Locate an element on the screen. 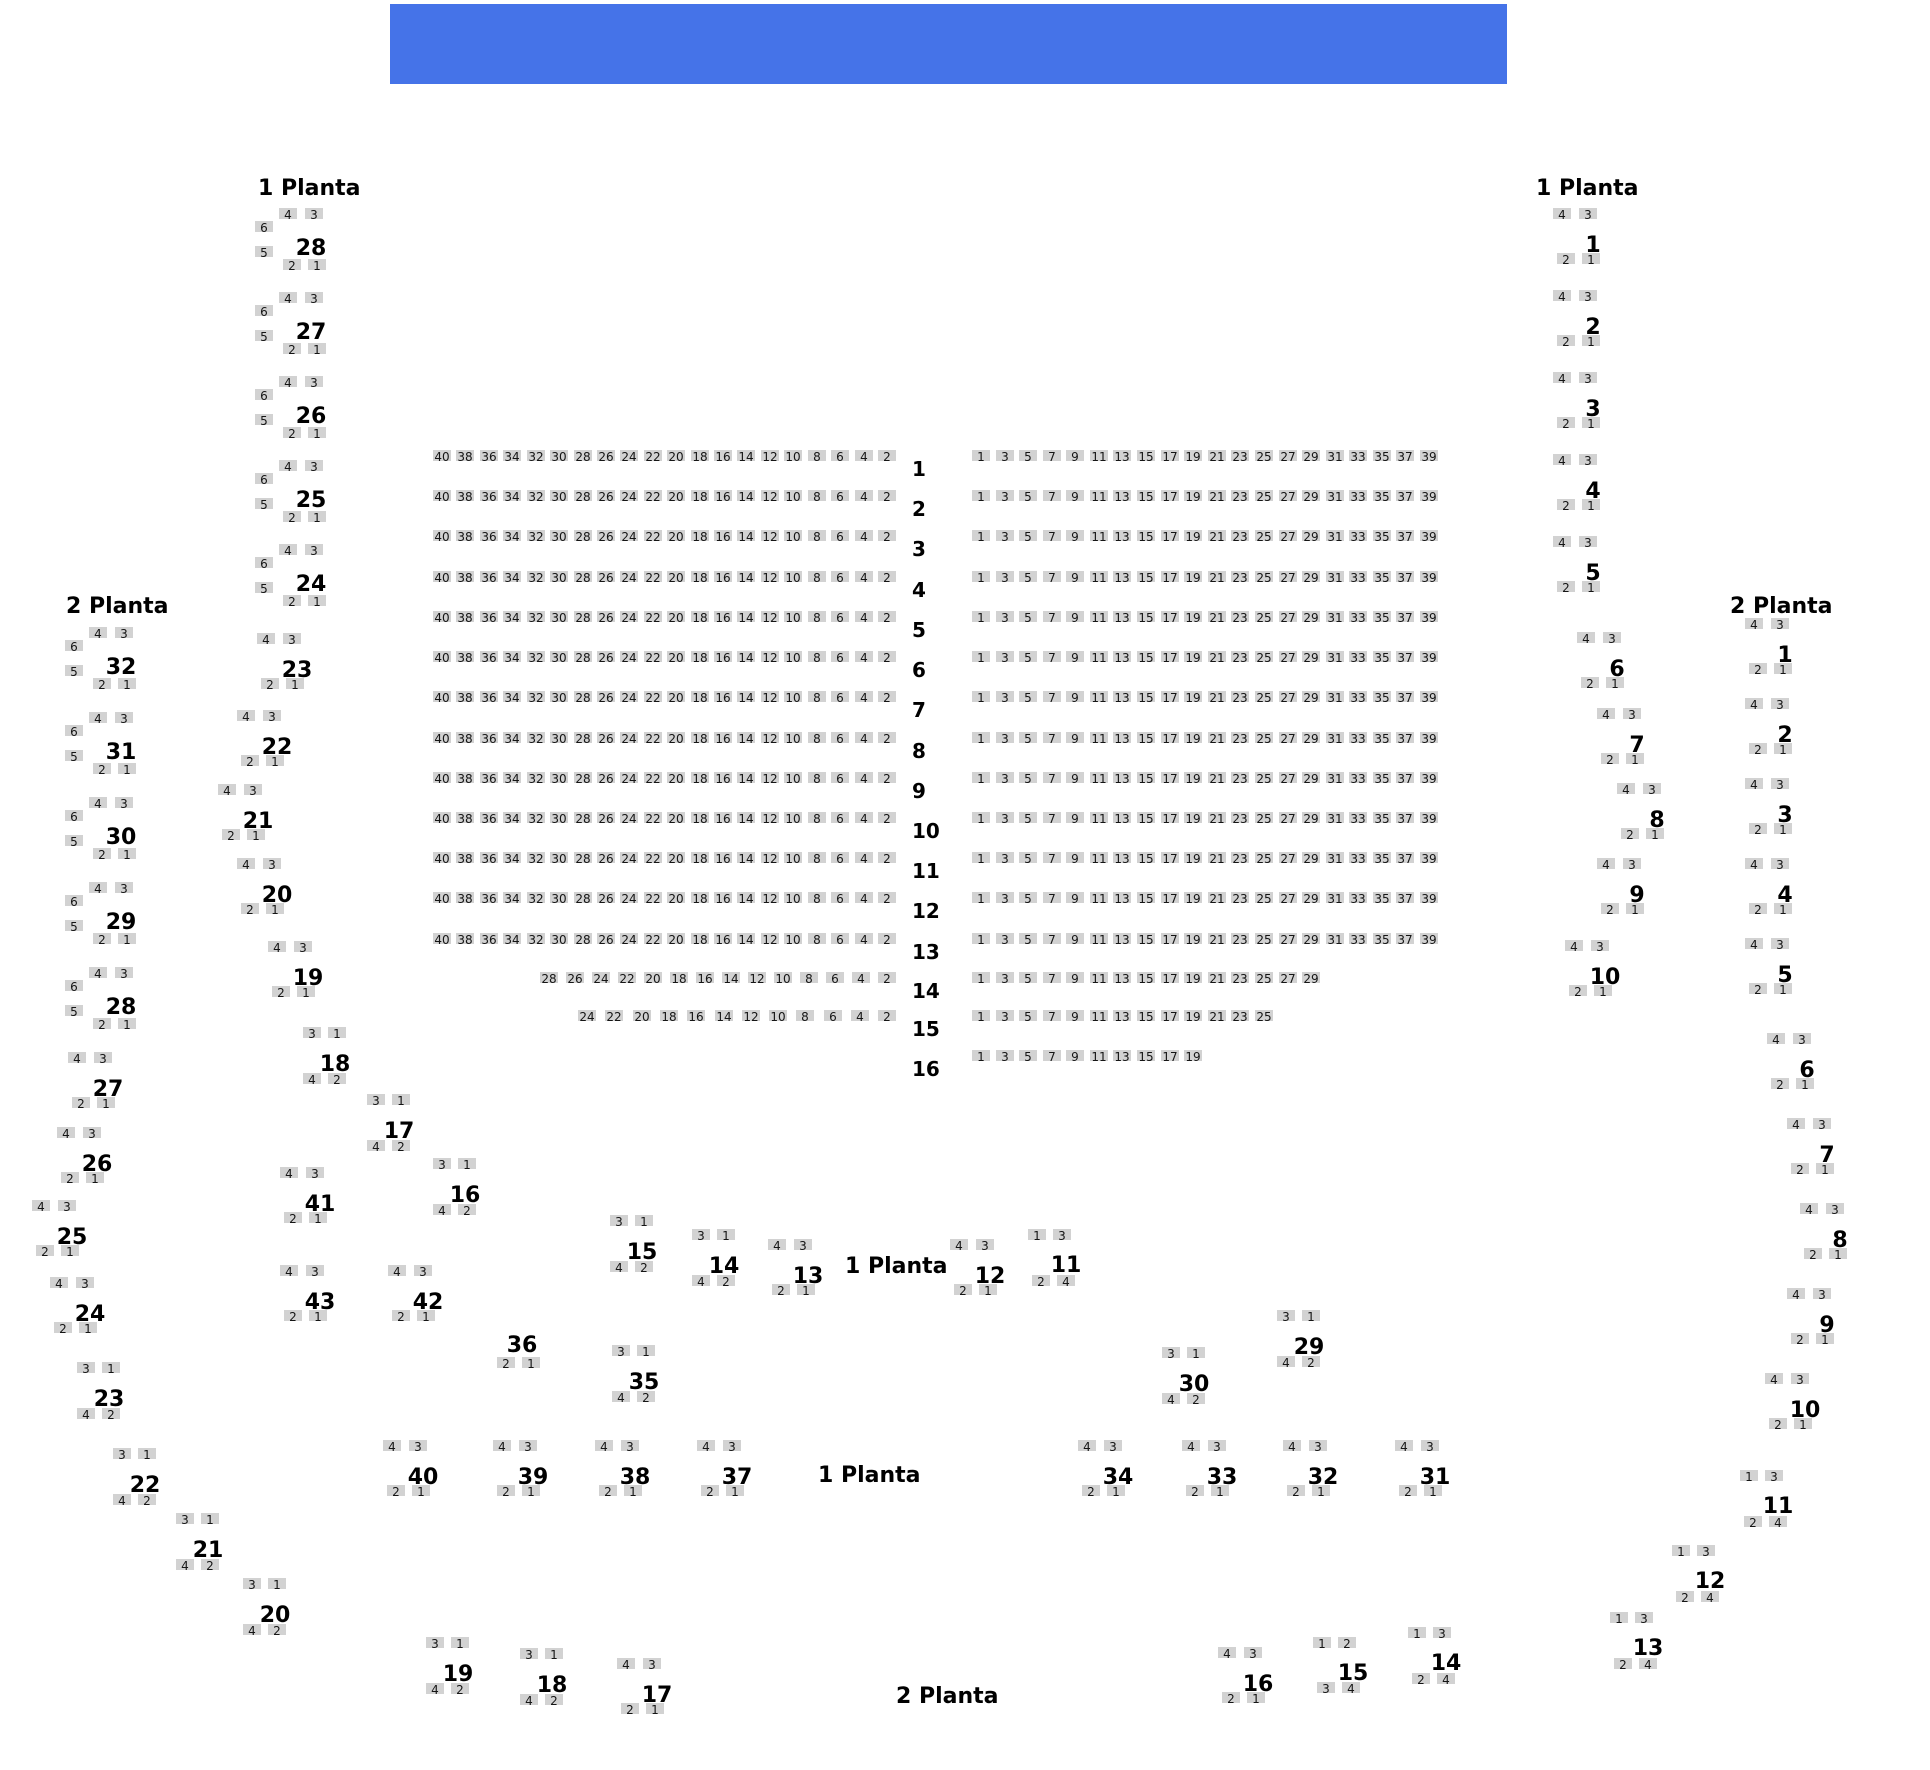 Image resolution: width=1930 pixels, height=1770 pixels. box-planta1-left-43-seat-4: 4 is located at coordinates (289, 1272).